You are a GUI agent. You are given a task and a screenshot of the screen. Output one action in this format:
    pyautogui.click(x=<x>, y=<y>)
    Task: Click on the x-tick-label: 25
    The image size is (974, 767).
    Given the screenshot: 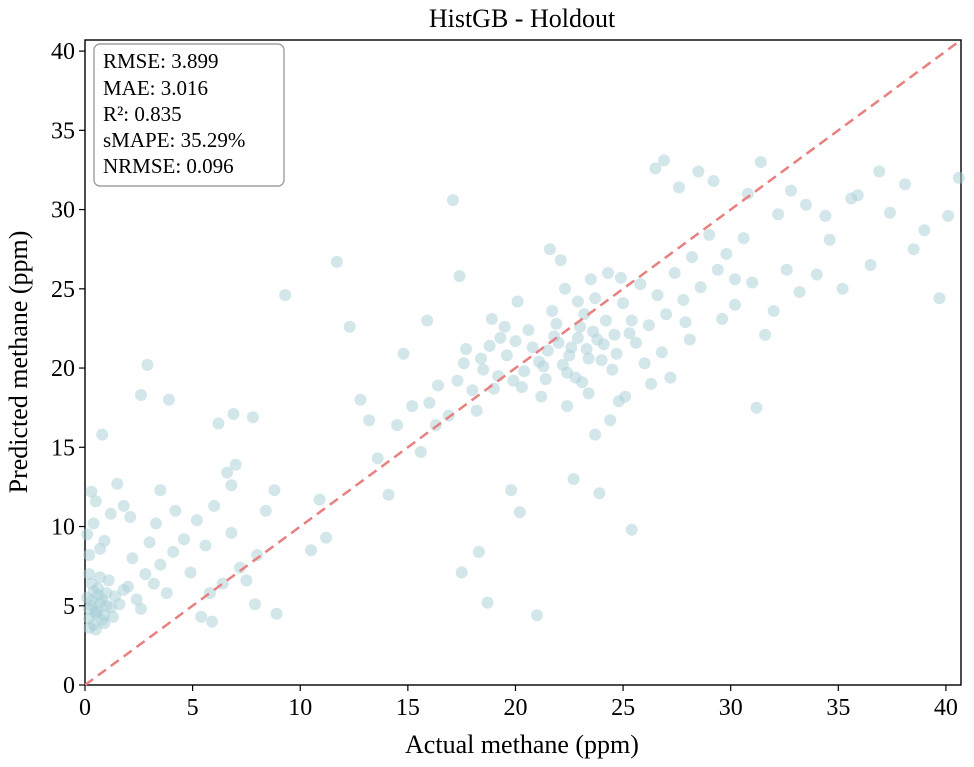 What is the action you would take?
    pyautogui.click(x=623, y=708)
    